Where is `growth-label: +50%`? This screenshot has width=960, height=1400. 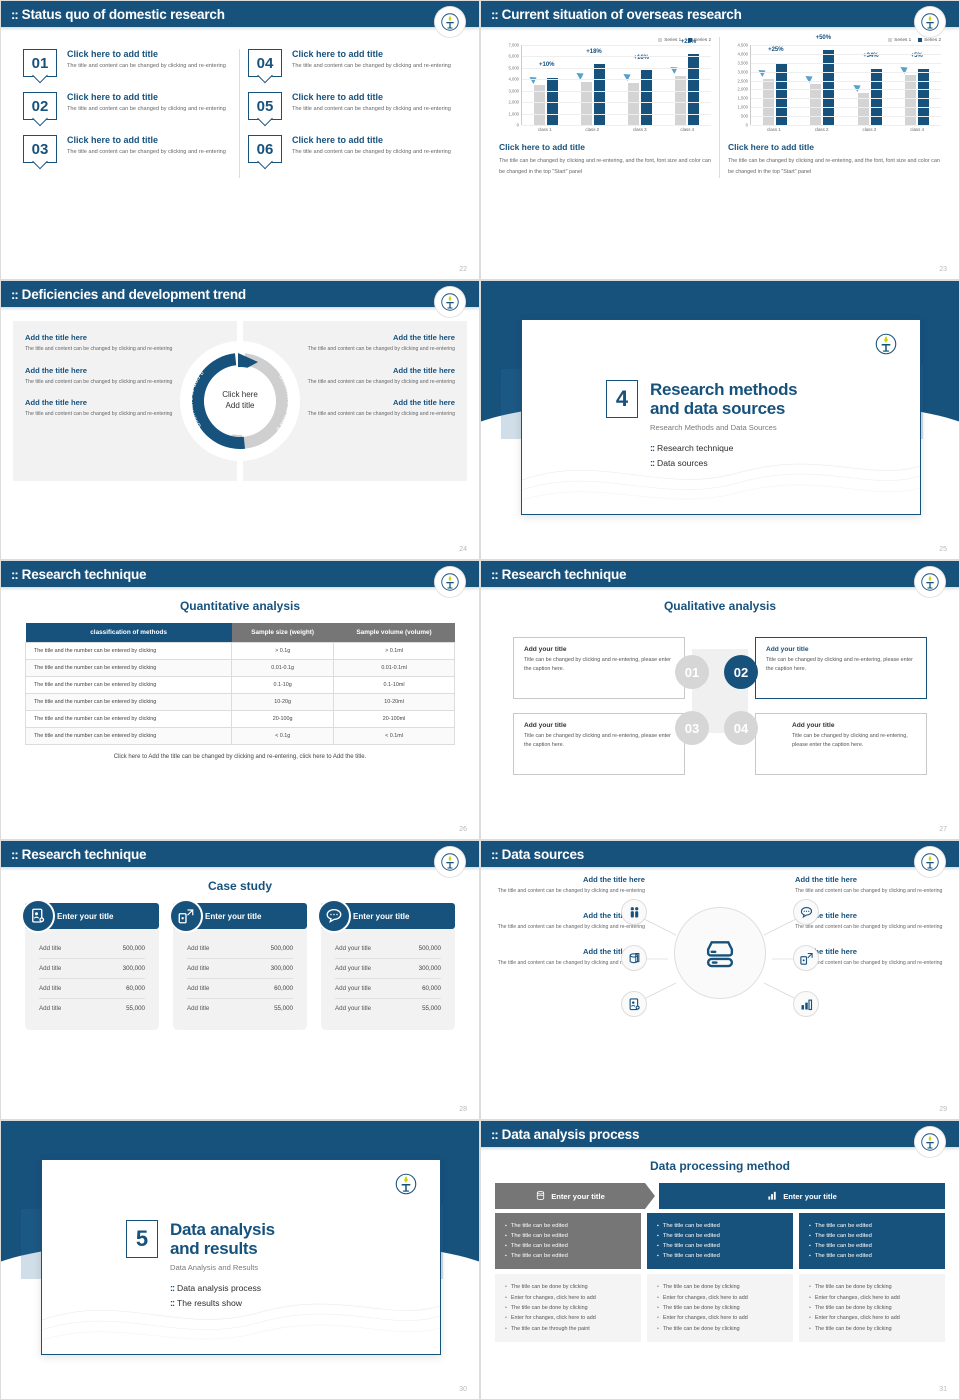
growth-label: +50% is located at coordinates (823, 37).